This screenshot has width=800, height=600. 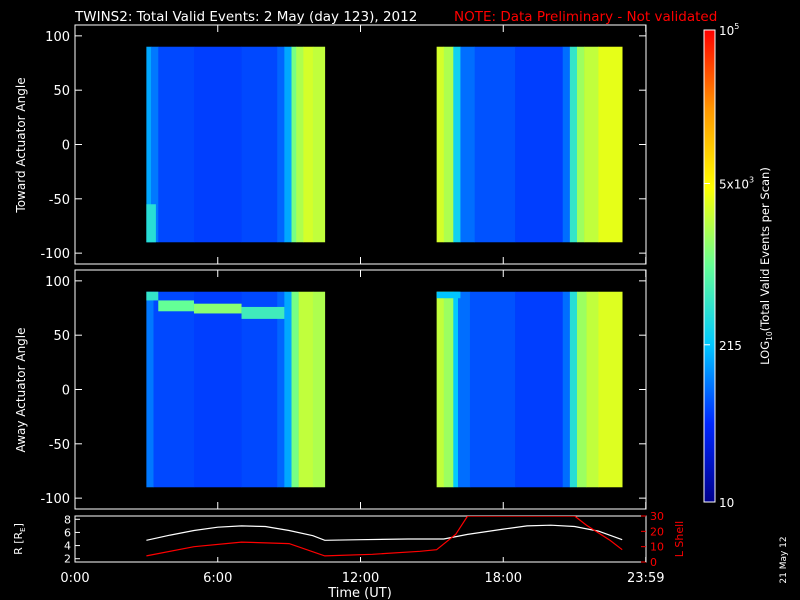 I want to click on time-tick-label: 18:00, so click(x=503, y=578).